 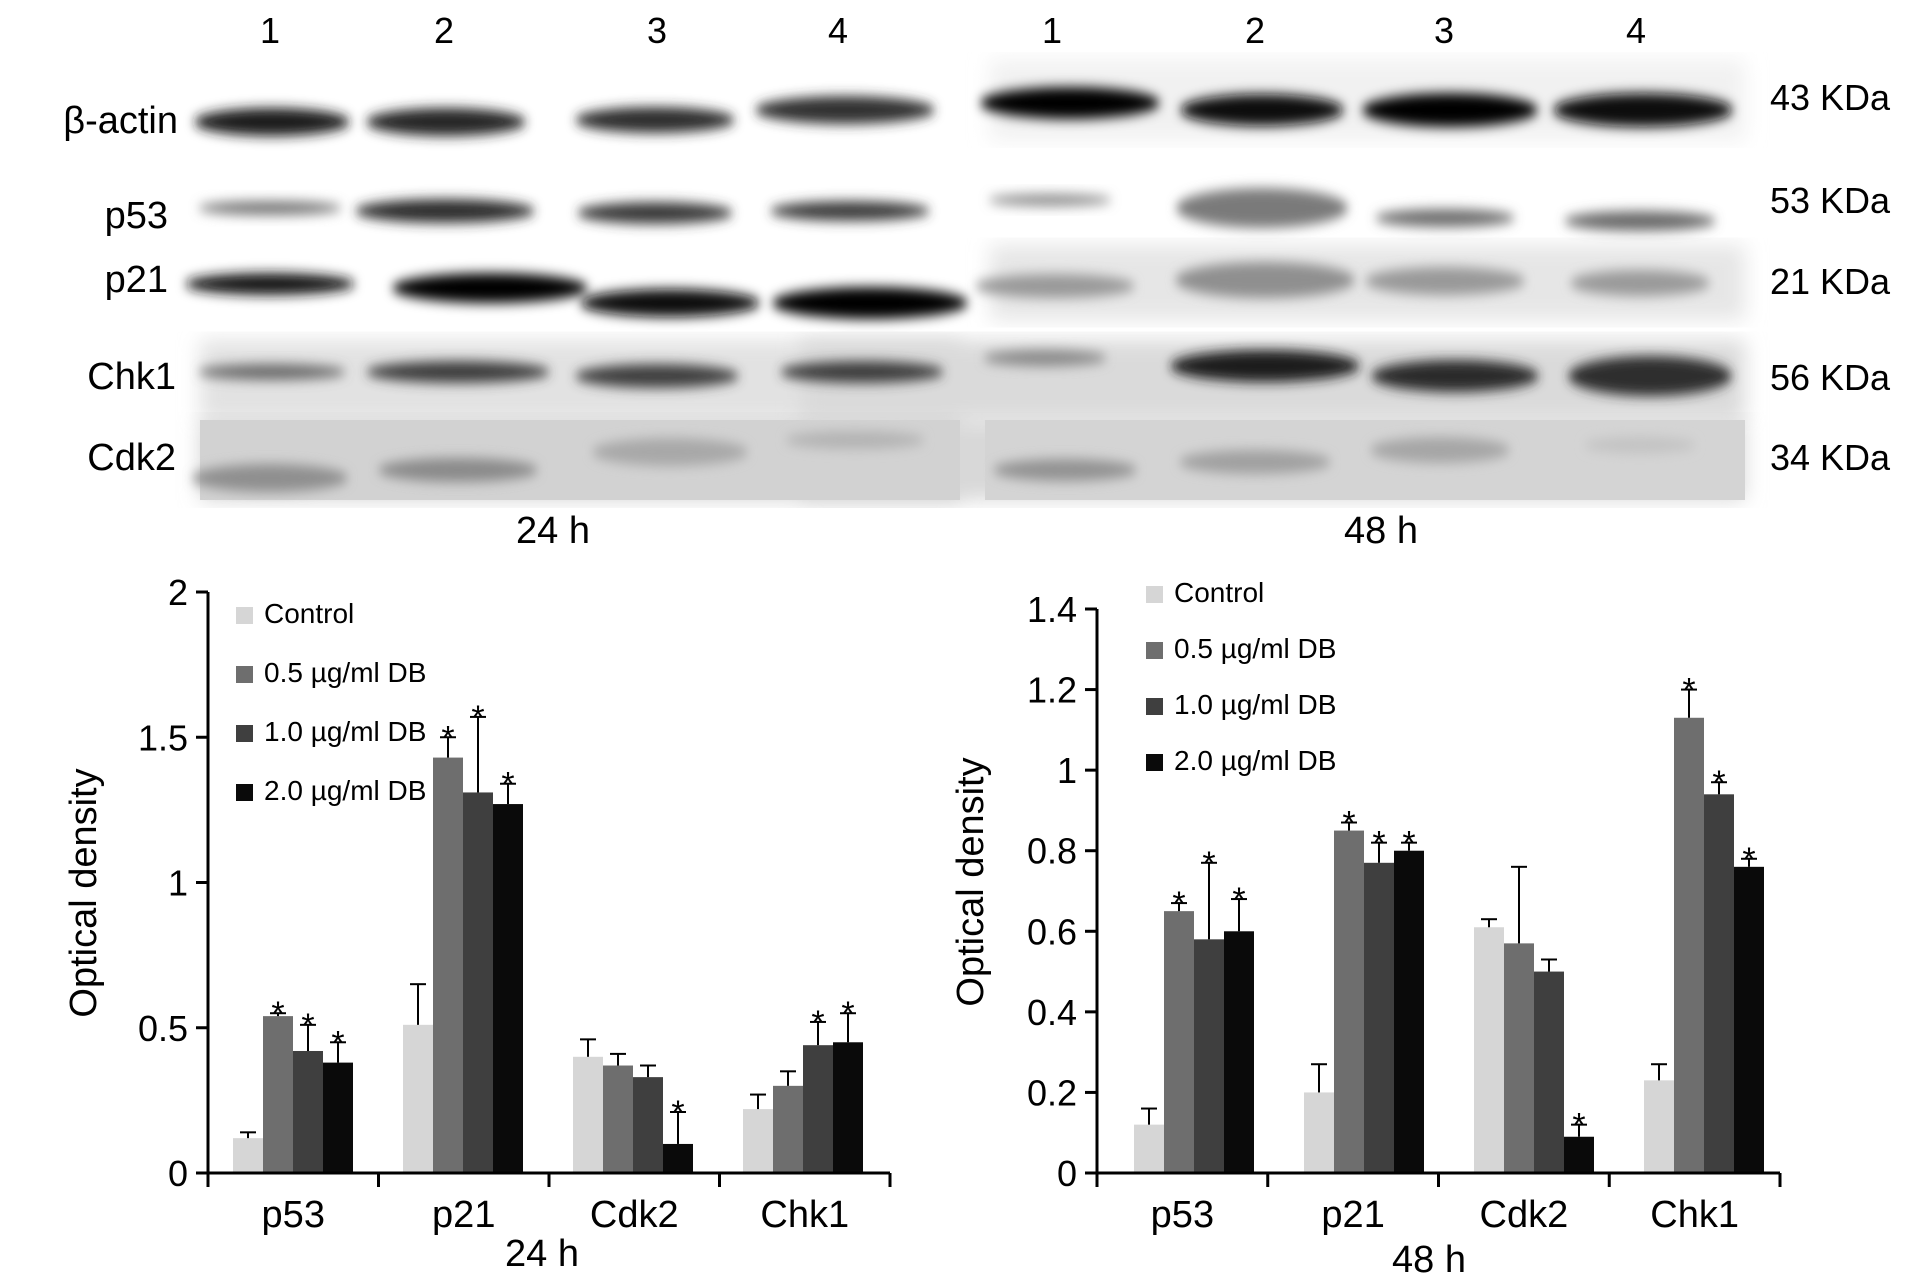 What do you see at coordinates (1830, 457) in the screenshot?
I see `kda-label-cdk2: 34 KDa` at bounding box center [1830, 457].